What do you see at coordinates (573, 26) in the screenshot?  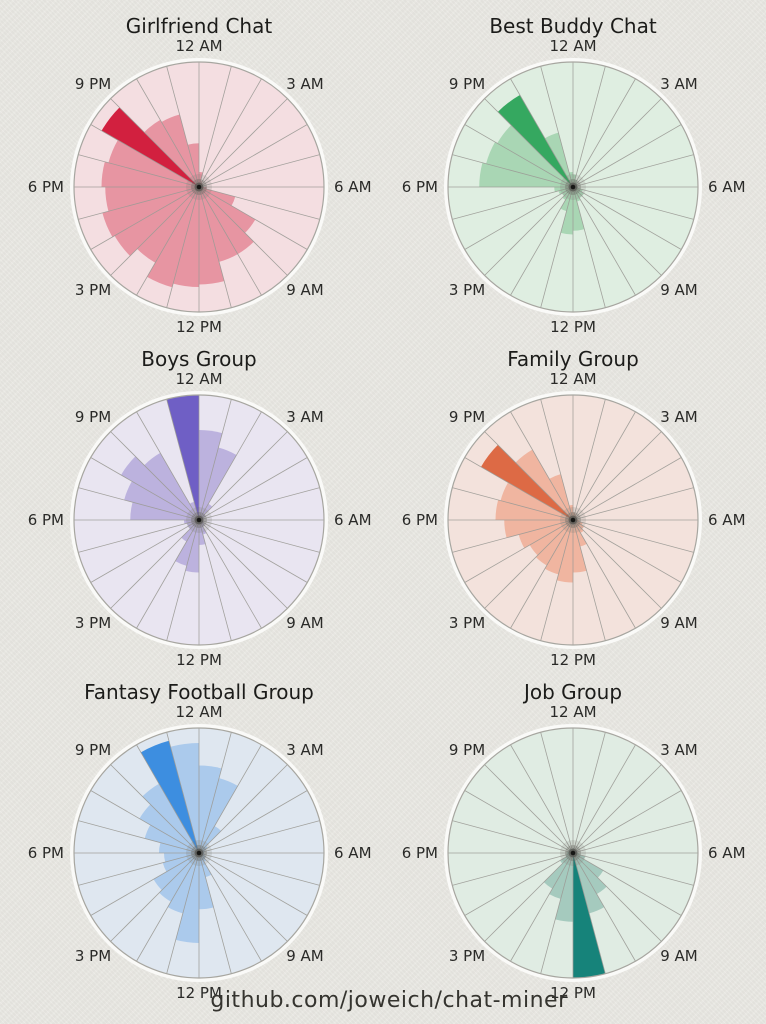 I see `chart-title: Best Buddy Chat` at bounding box center [573, 26].